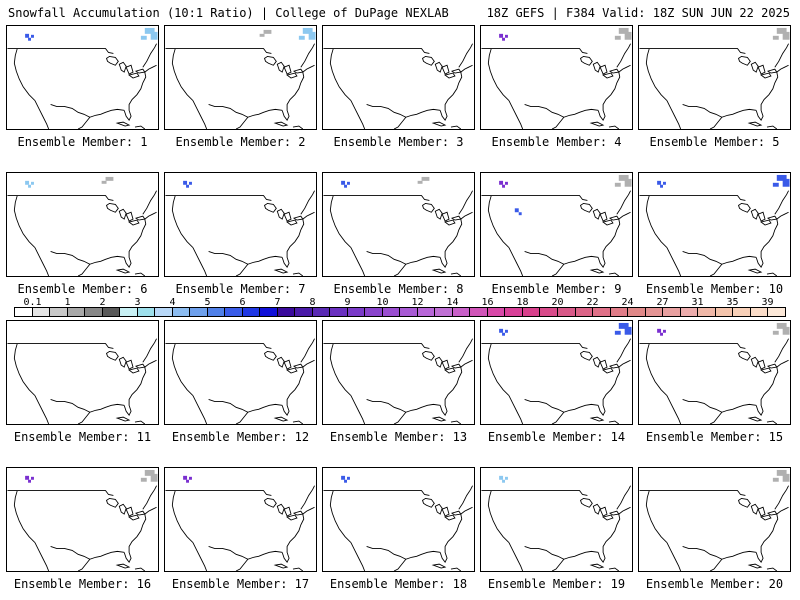 This screenshot has height=600, width=800. What do you see at coordinates (714, 584) in the screenshot?
I see `ensemble-member-label: Ensemble Member: 20` at bounding box center [714, 584].